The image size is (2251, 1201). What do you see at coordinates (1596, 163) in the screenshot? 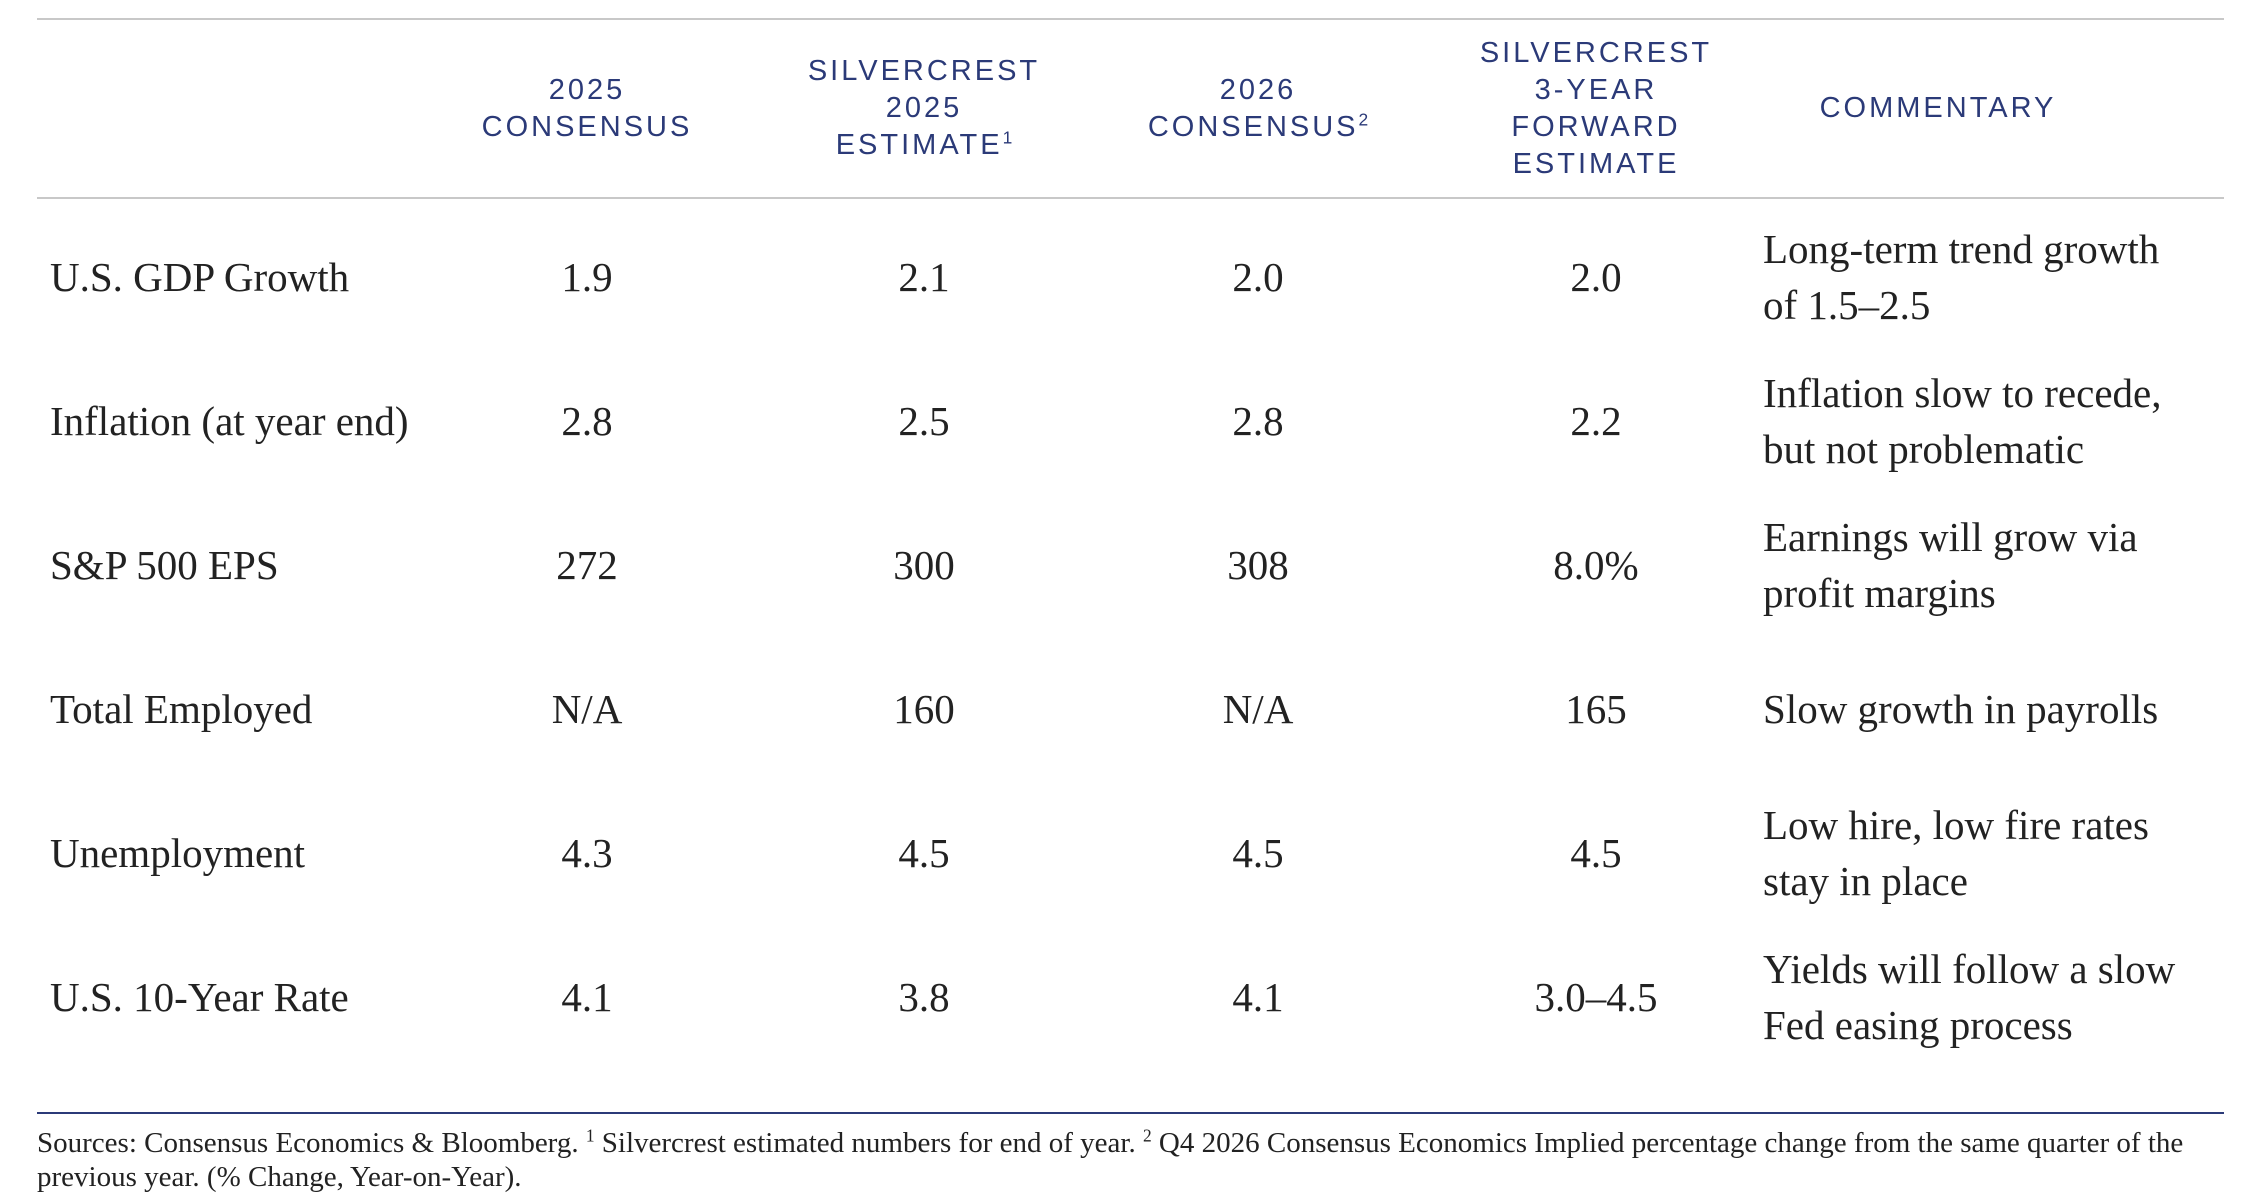
I see `header-line: ESTIMATE` at bounding box center [1596, 163].